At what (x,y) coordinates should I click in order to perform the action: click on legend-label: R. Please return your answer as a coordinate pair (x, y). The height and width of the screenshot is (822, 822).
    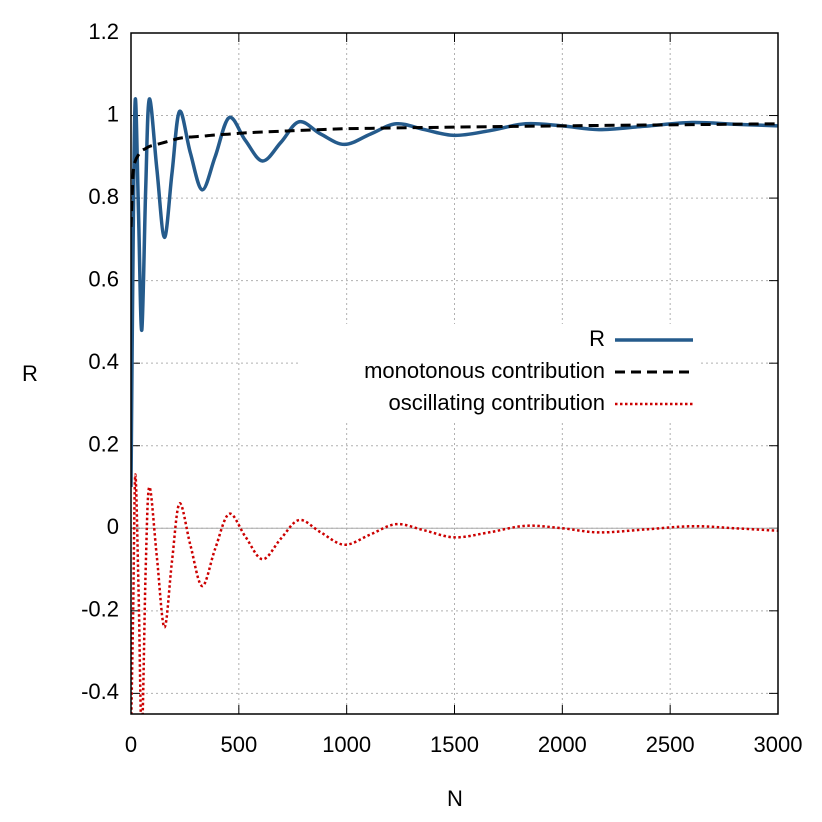
    Looking at the image, I should click on (597, 338).